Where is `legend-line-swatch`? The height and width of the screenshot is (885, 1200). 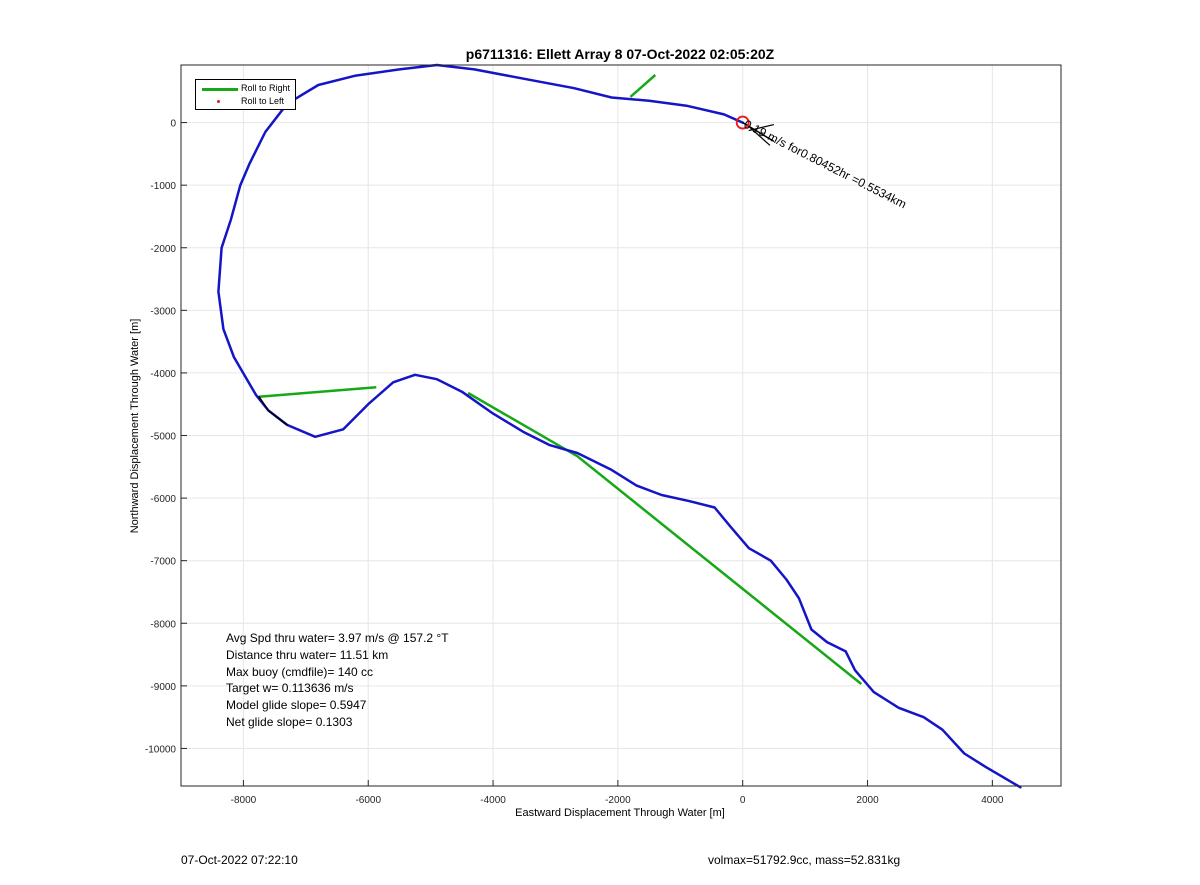 legend-line-swatch is located at coordinates (220, 89).